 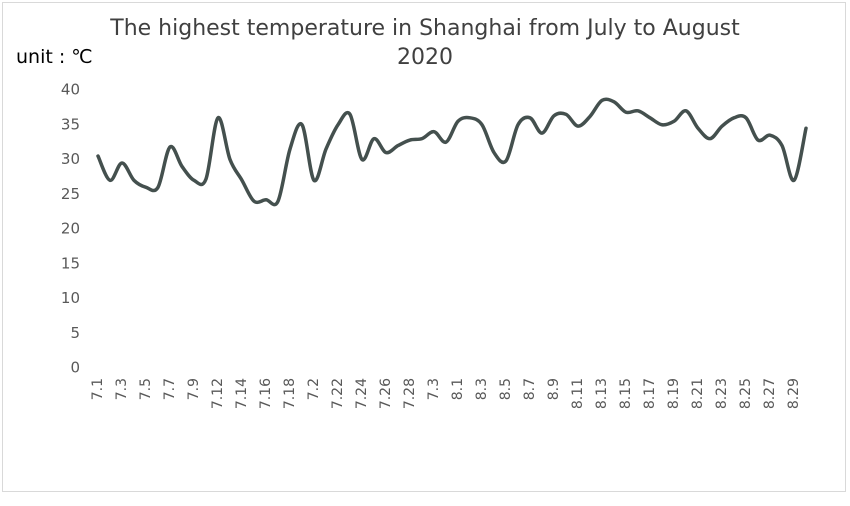 I want to click on y-axis-label: unit : ℃, so click(x=54, y=57).